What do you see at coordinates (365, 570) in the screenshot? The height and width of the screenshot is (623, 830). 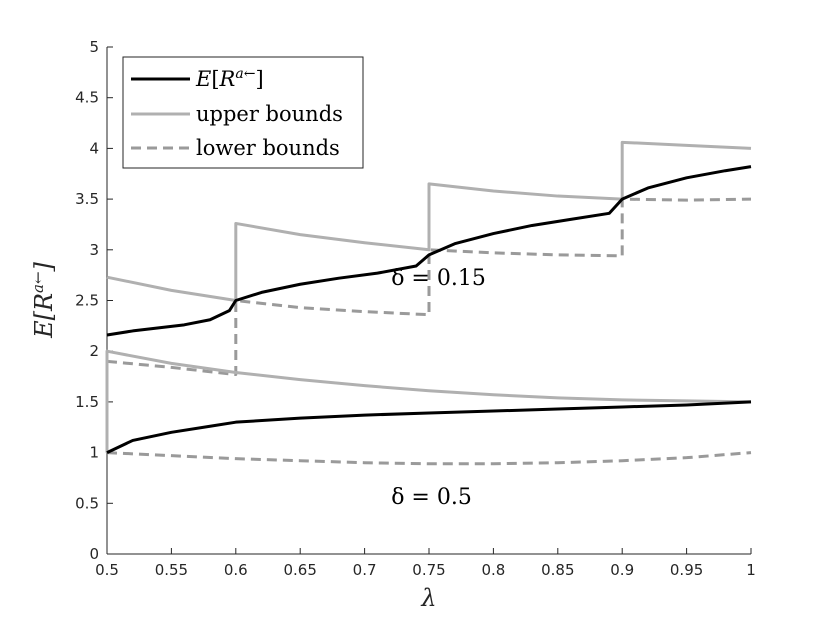 I see `x-tick-label: 0.7` at bounding box center [365, 570].